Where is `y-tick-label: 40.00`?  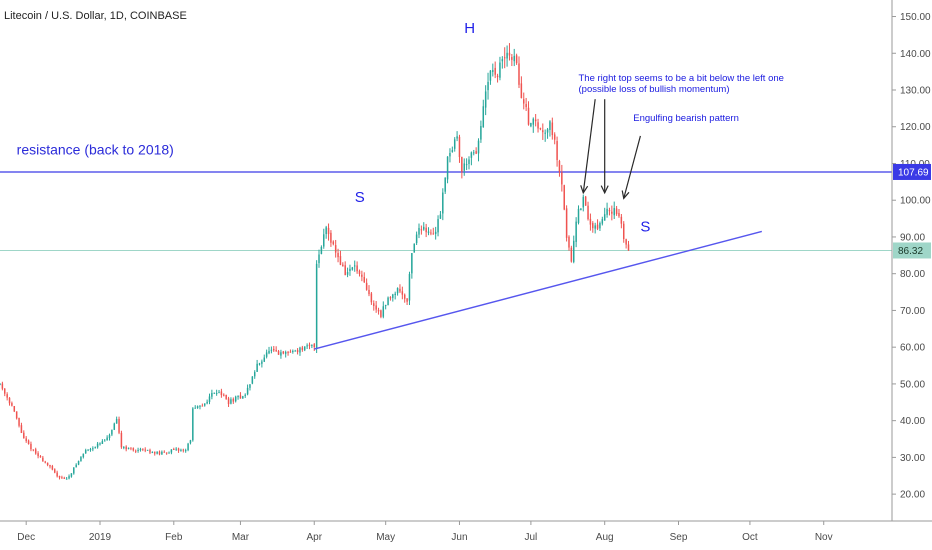
y-tick-label: 40.00 is located at coordinates (912, 421).